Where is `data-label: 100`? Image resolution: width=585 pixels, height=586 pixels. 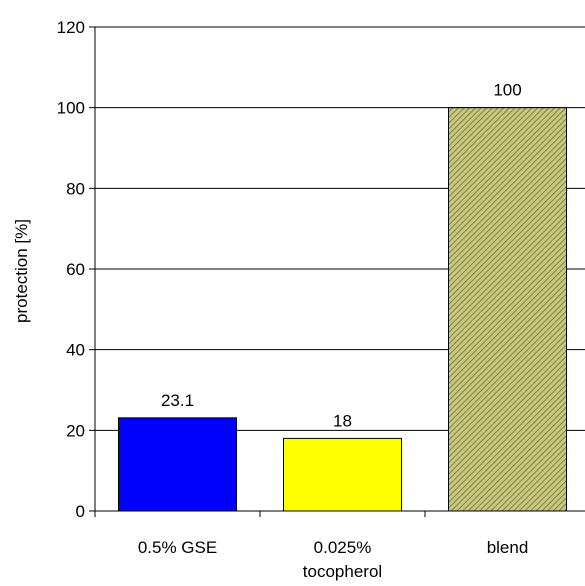
data-label: 100 is located at coordinates (507, 90).